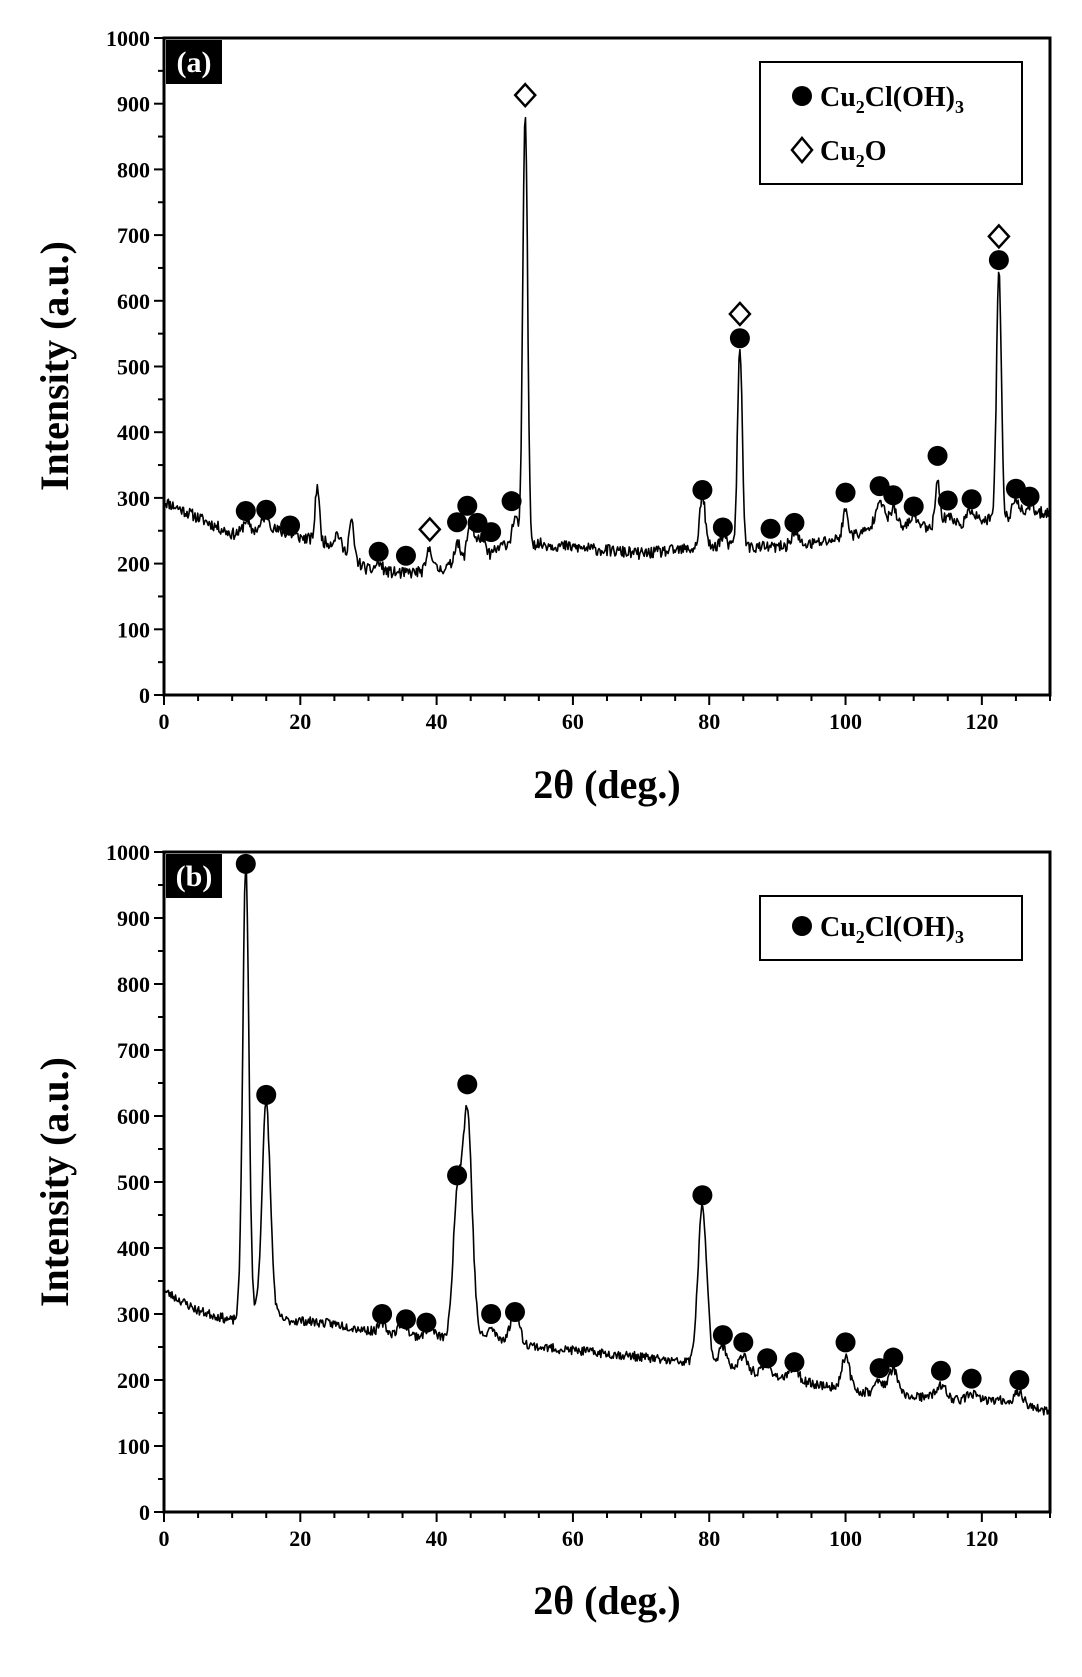 Image resolution: width=1082 pixels, height=1677 pixels. Describe the element at coordinates (133, 367) in the screenshot. I see `panel-a-y-tick-label: 500` at that location.